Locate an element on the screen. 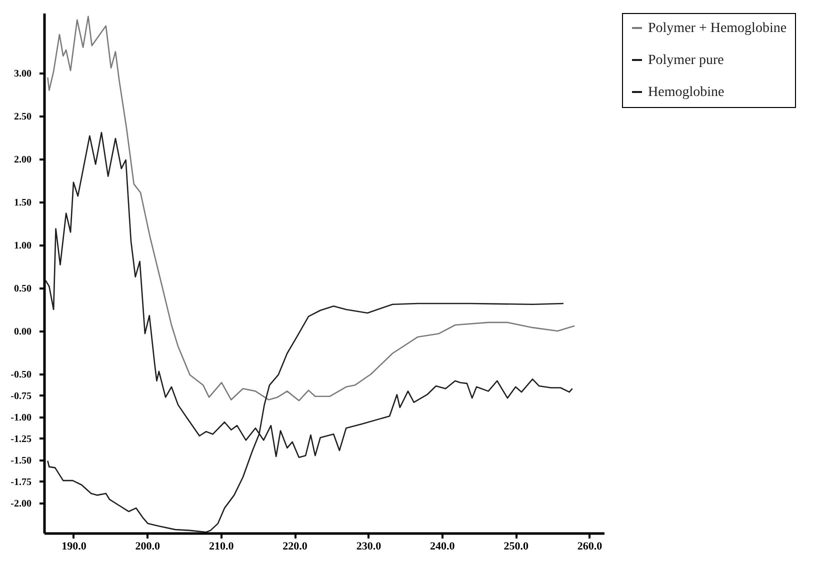 This screenshot has width=829, height=586. y-tick-label: -1.75 is located at coordinates (21, 482).